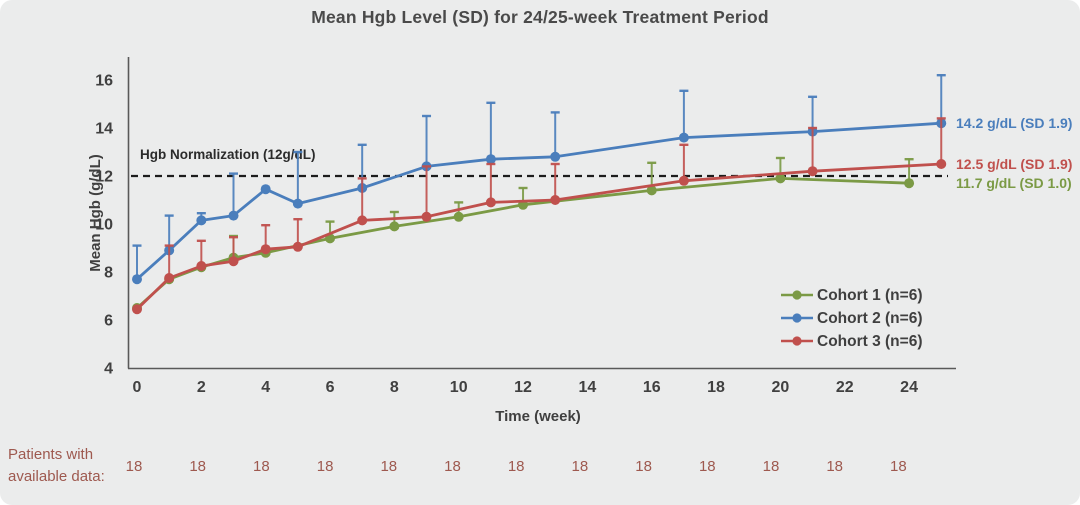  I want to click on legend-item-cohort-3: Cohort 3 (n=6), so click(852, 341).